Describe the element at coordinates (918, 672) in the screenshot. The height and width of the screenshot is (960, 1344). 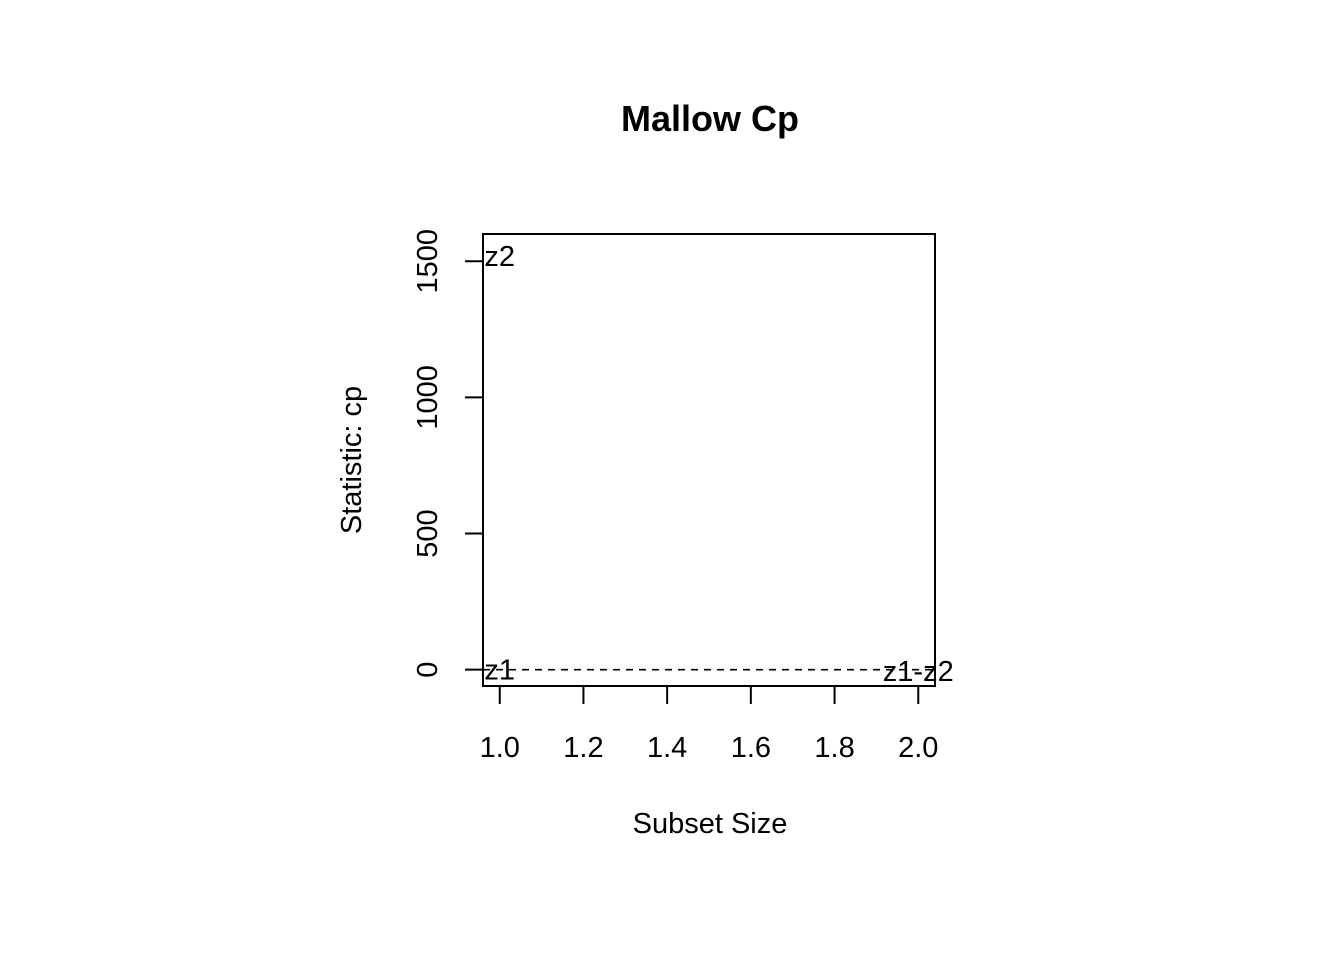
I see `point-label-z1-z2: z1-z2` at that location.